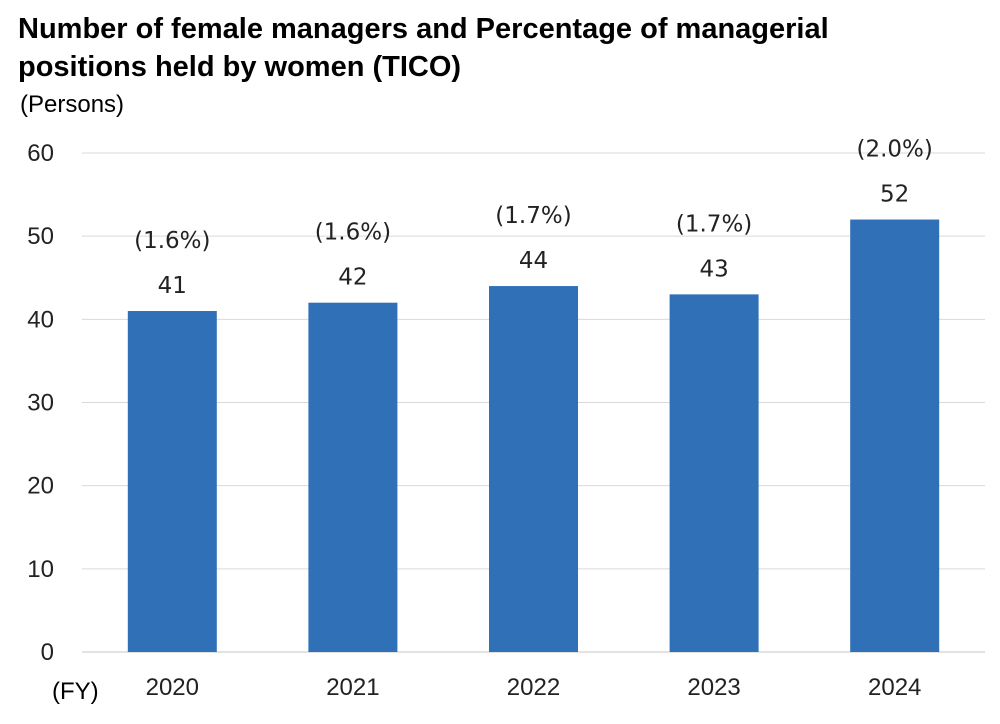 The height and width of the screenshot is (724, 1000). Describe the element at coordinates (172, 687) in the screenshot. I see `x-tick-label: 2020` at that location.